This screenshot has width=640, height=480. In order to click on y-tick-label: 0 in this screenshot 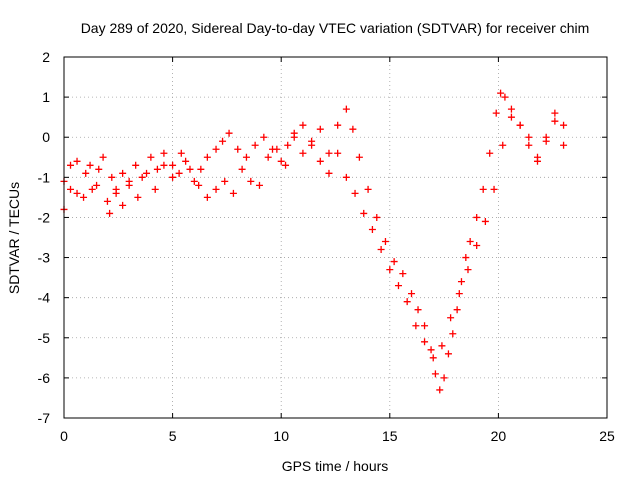, I will do `click(46, 137)`.